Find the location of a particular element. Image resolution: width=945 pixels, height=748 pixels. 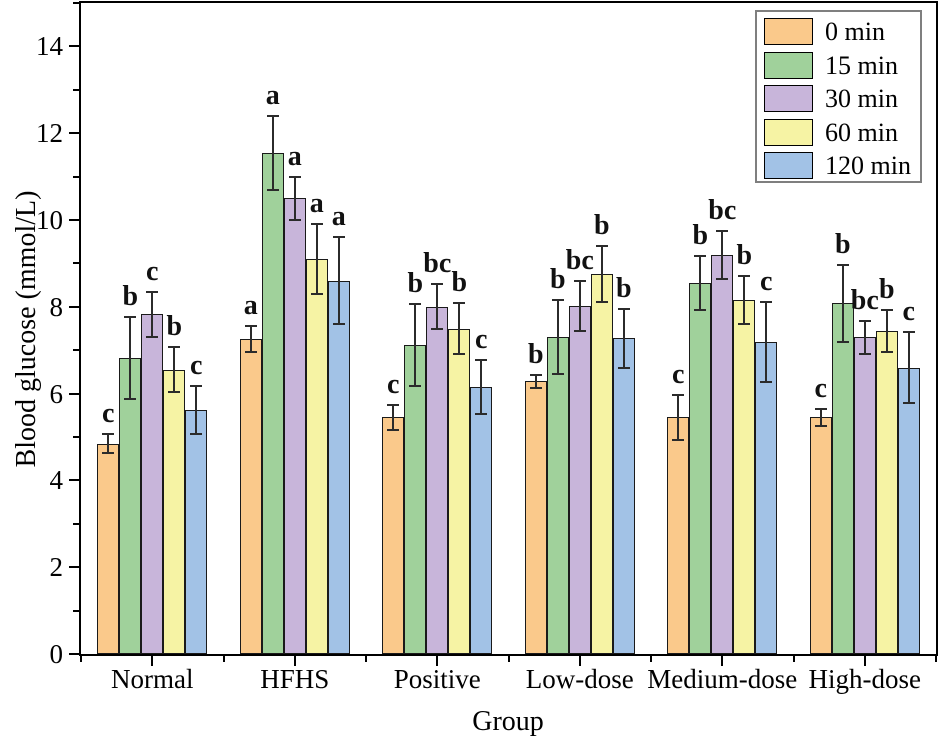

x-category-label: Low-dose is located at coordinates (579, 679).